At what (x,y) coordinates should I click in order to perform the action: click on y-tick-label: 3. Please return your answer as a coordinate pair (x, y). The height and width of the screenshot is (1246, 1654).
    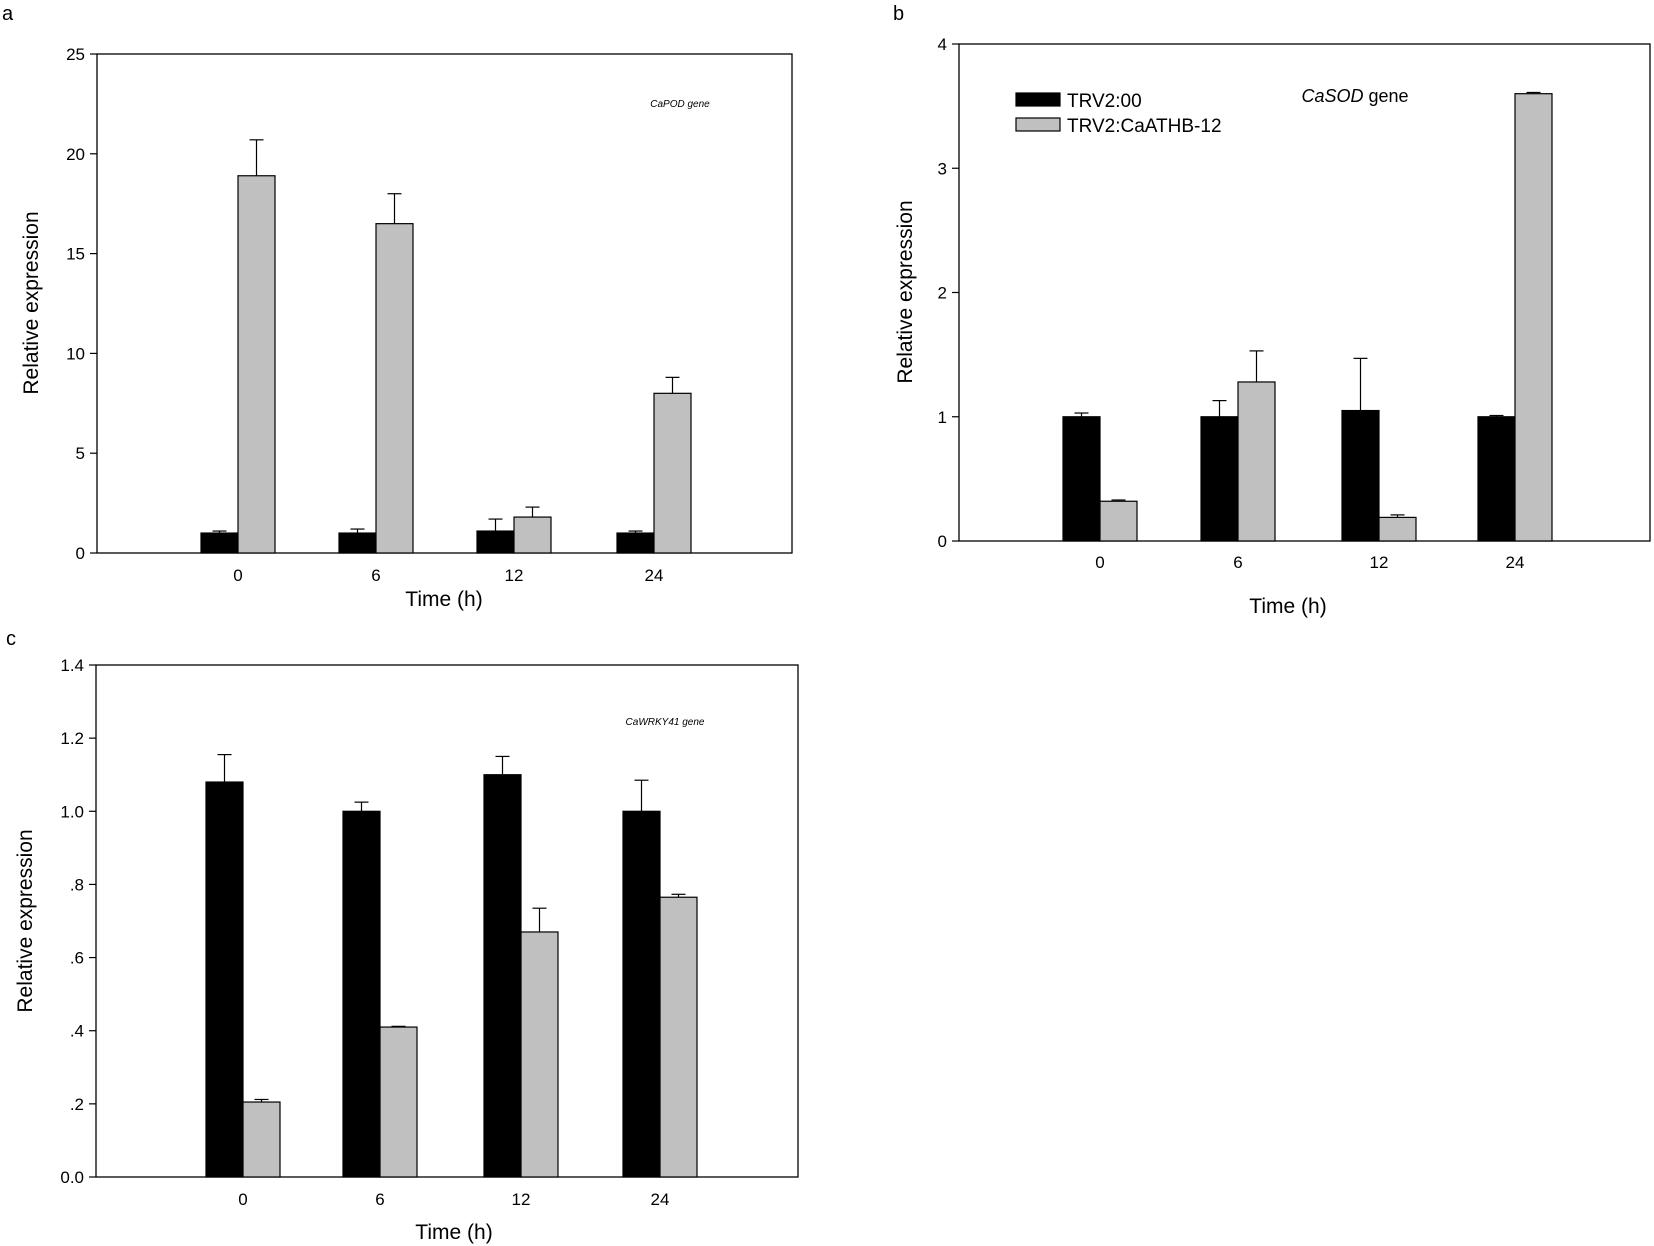
    Looking at the image, I should click on (942, 168).